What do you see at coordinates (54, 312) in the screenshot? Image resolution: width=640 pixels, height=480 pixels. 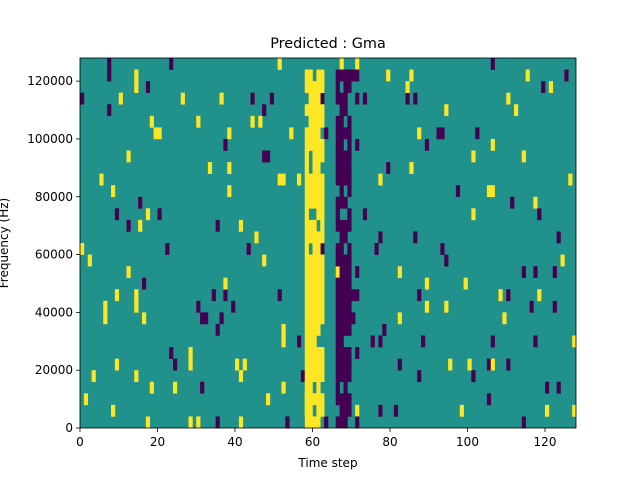 I see `y-tick-label: 40000` at bounding box center [54, 312].